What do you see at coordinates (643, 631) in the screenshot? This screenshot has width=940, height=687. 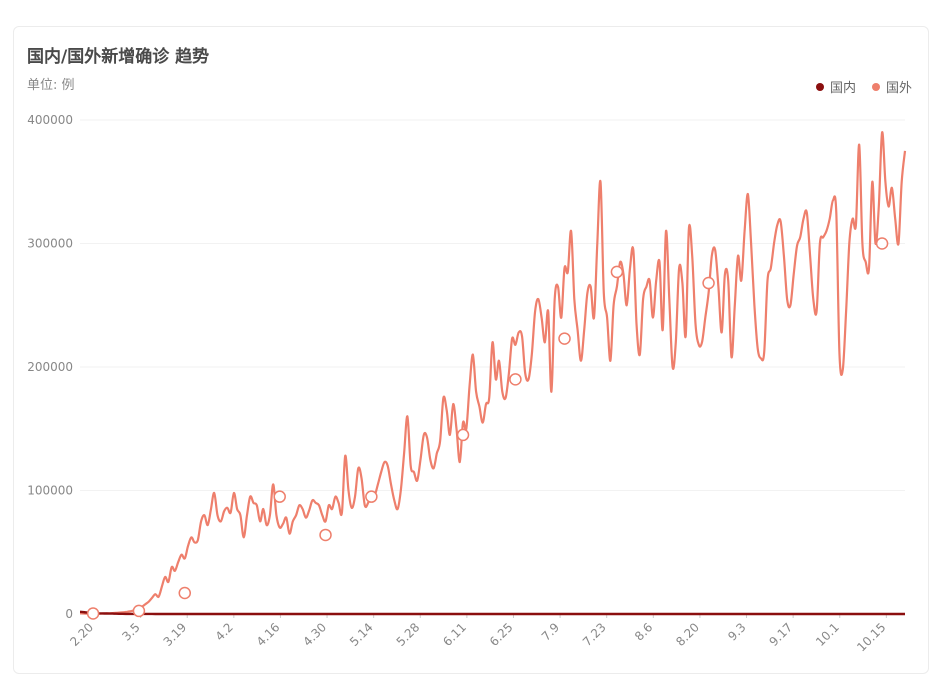 I see `x-tick-label: 8.6` at bounding box center [643, 631].